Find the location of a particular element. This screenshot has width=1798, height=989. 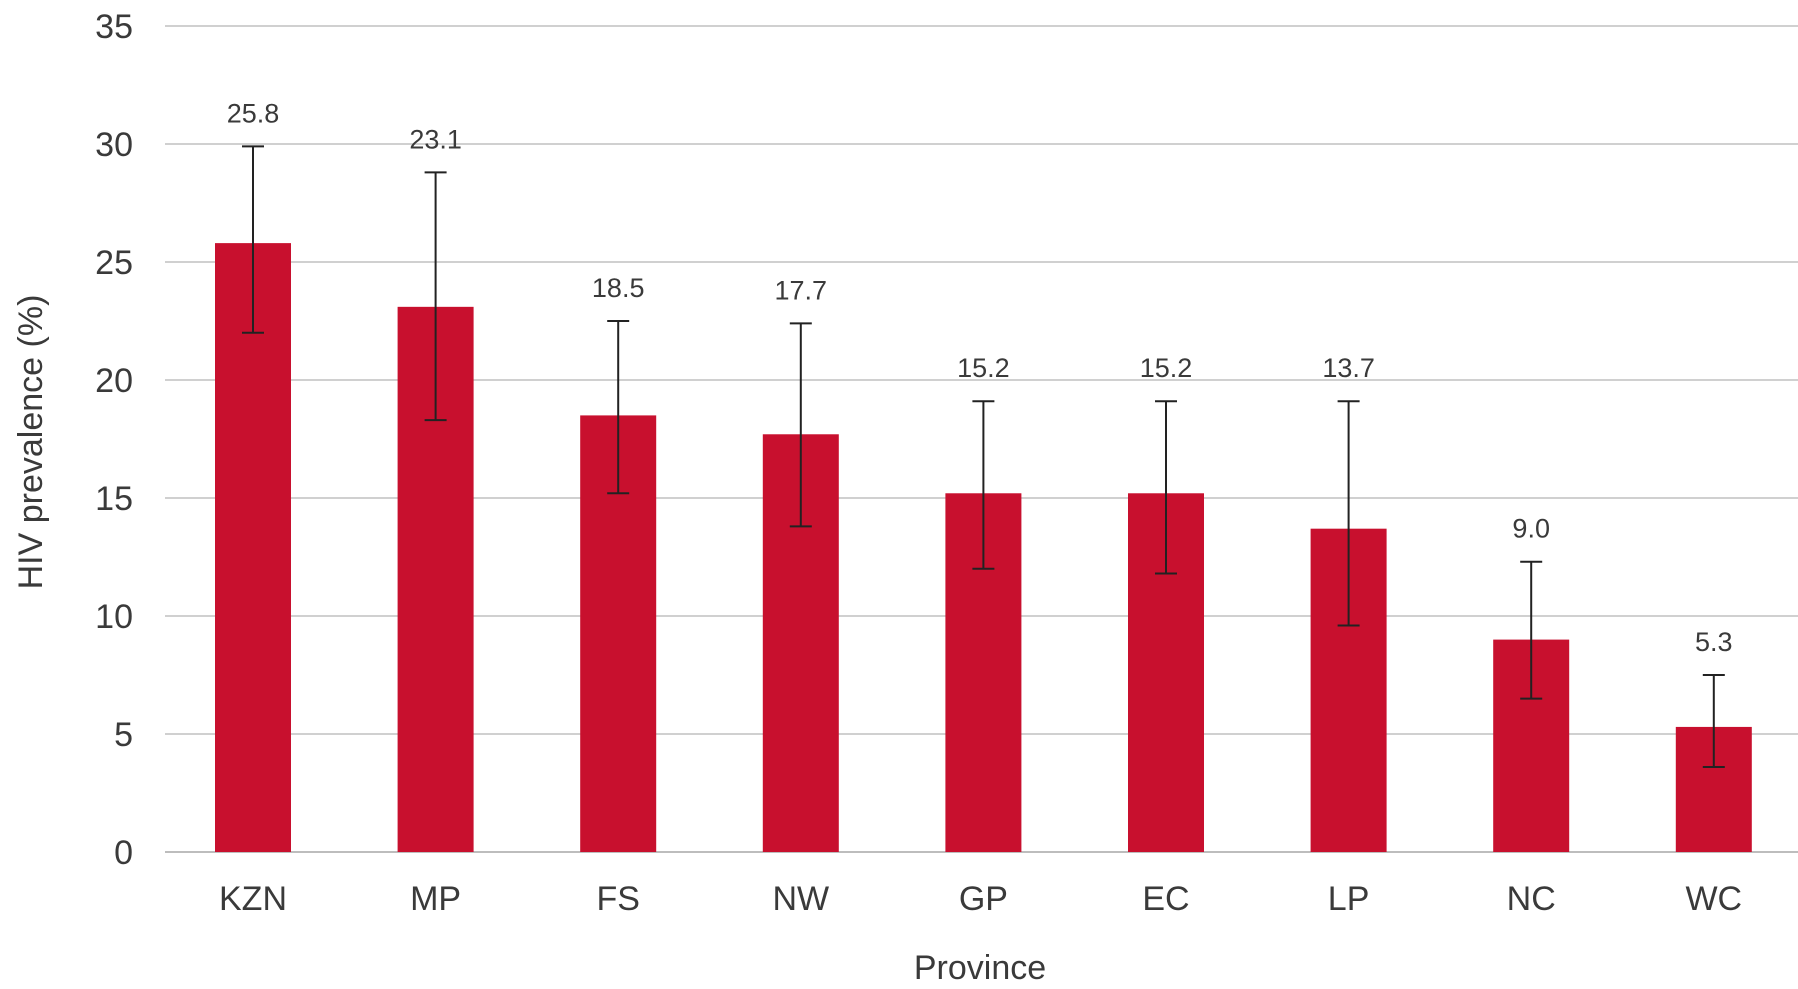

value-label-nc: 9.0 is located at coordinates (1531, 529).